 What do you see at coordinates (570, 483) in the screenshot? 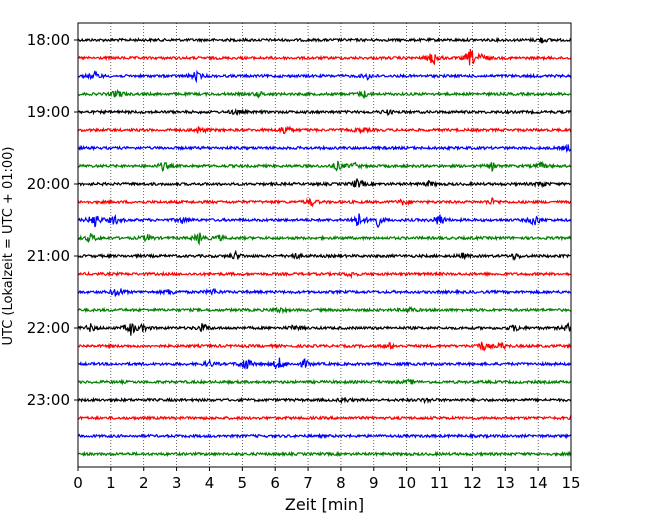
I see `x-tick-label: 15` at bounding box center [570, 483].